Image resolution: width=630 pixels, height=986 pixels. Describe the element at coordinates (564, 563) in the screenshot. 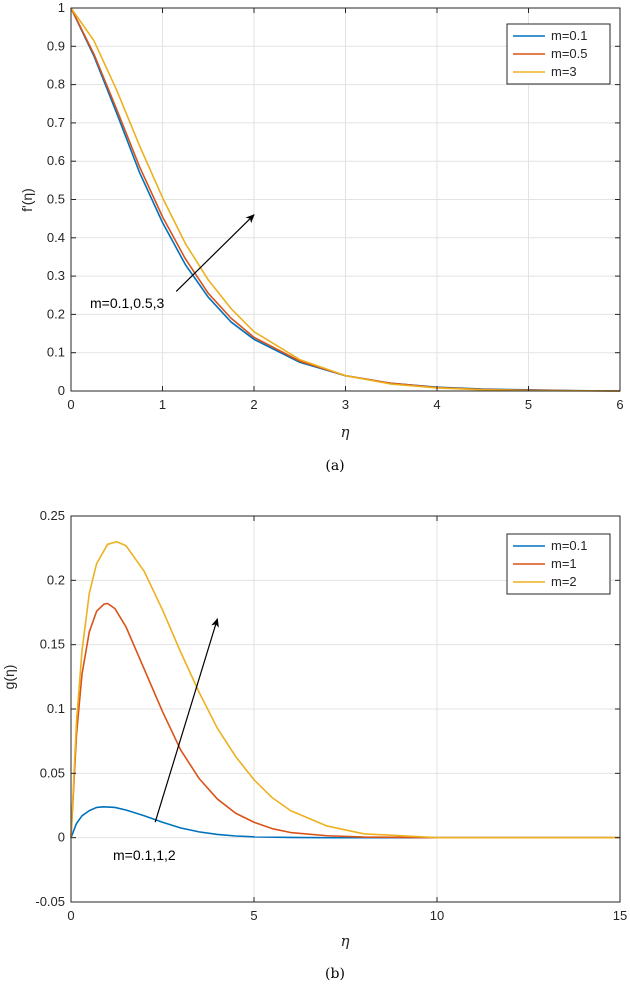

I see `legend-label: m=1` at that location.